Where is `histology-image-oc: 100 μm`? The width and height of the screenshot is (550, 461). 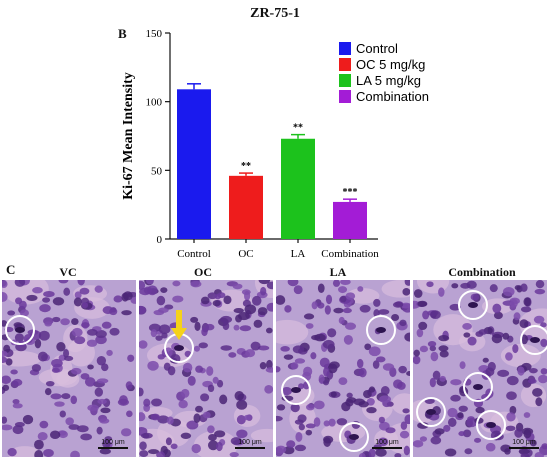
histology-image-oc: 100 μm is located at coordinates (206, 368).